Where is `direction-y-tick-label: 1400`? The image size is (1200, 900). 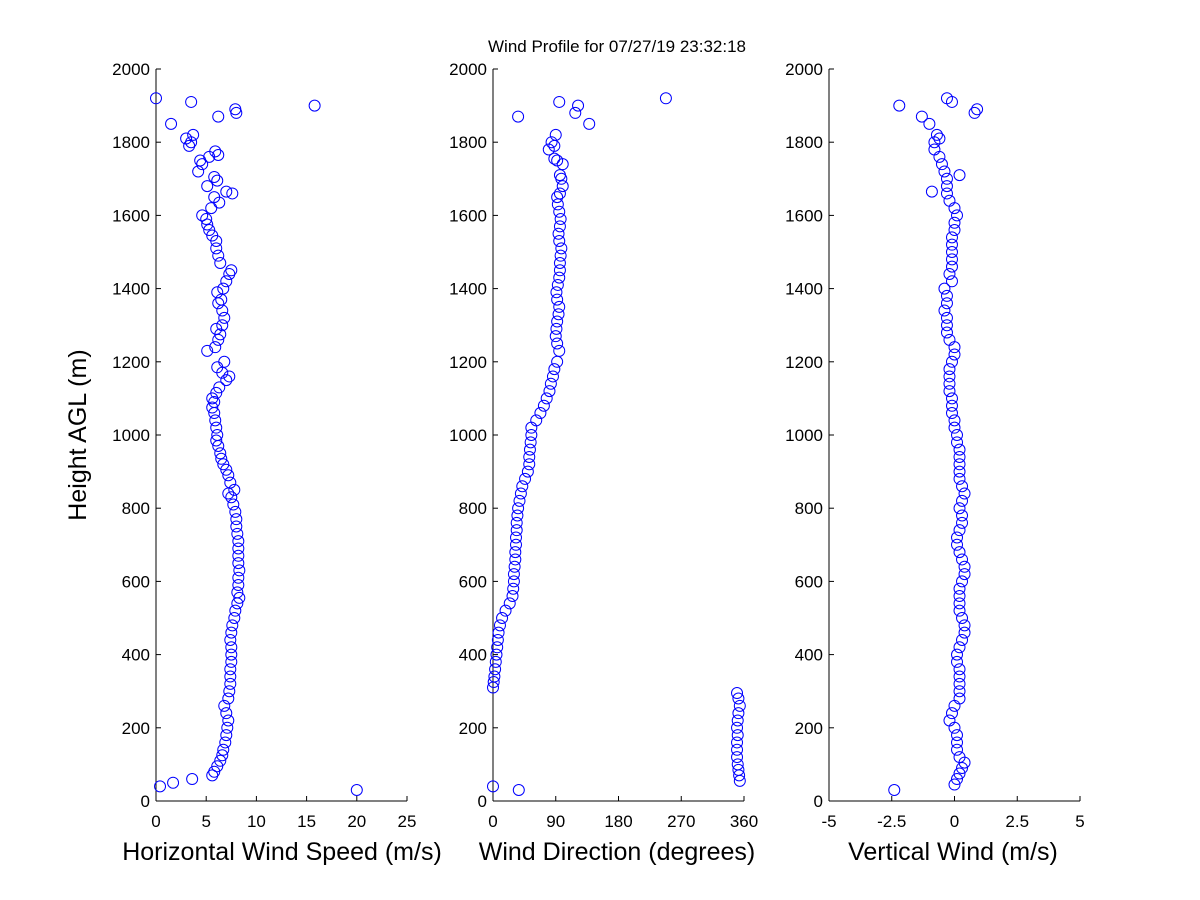 direction-y-tick-label: 1400 is located at coordinates (468, 289).